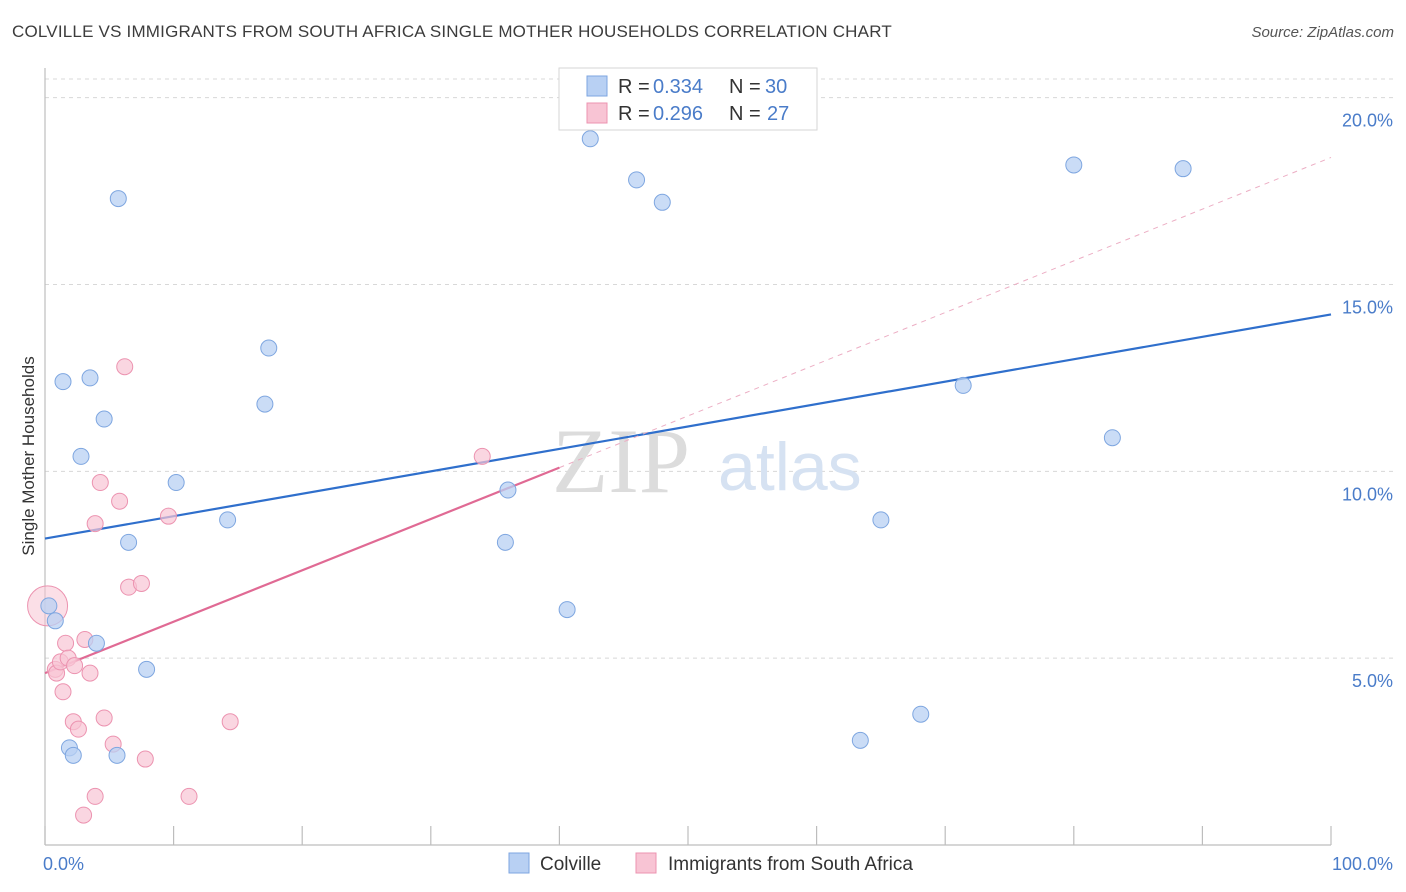  I want to click on y-axis-label: Single Mother Households, so click(28, 455).